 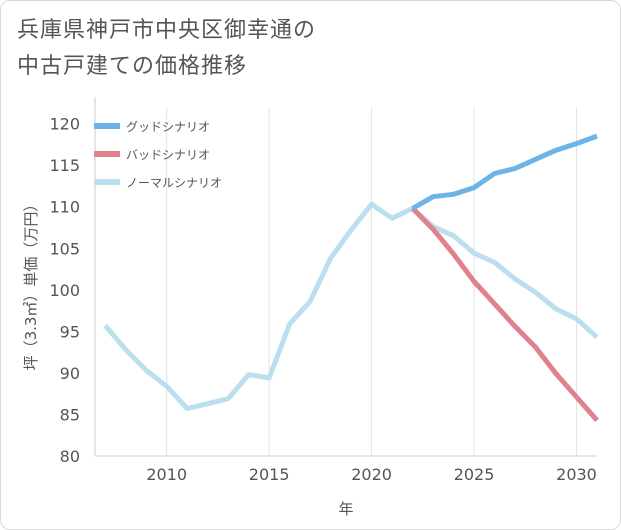 I want to click on x-tick-label: 2015, so click(x=269, y=474).